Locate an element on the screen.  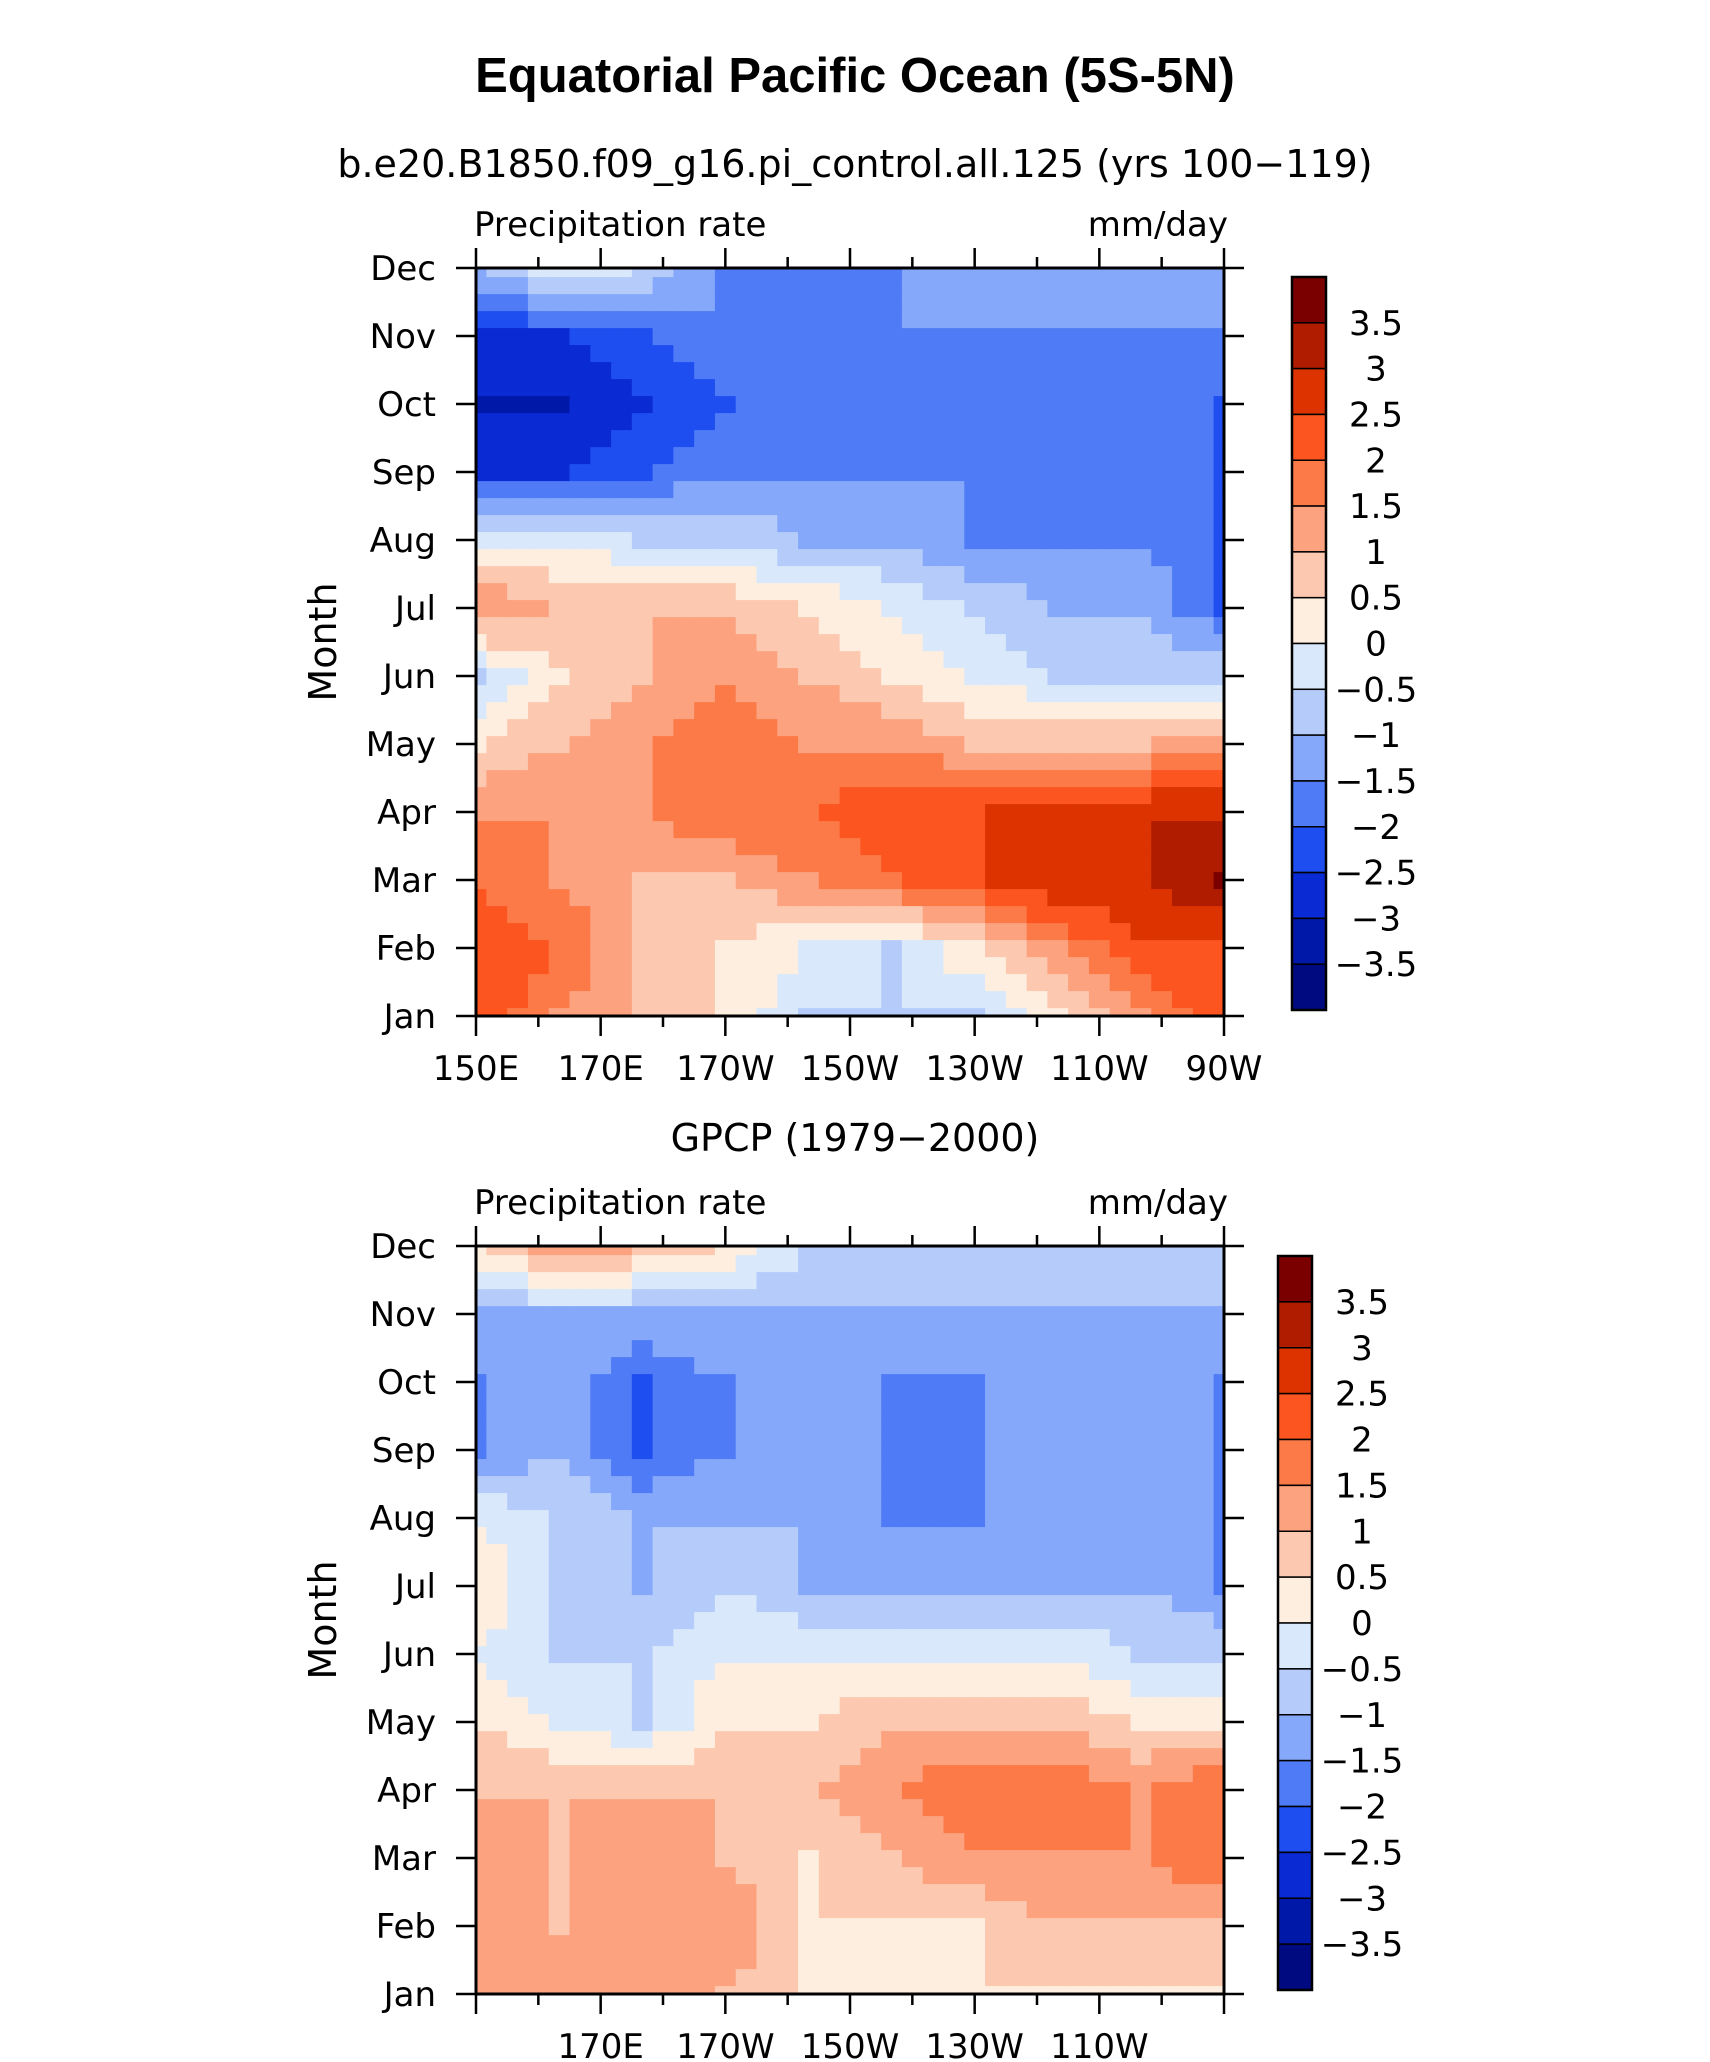
colorbar-label: −2 is located at coordinates (1362, 1808).